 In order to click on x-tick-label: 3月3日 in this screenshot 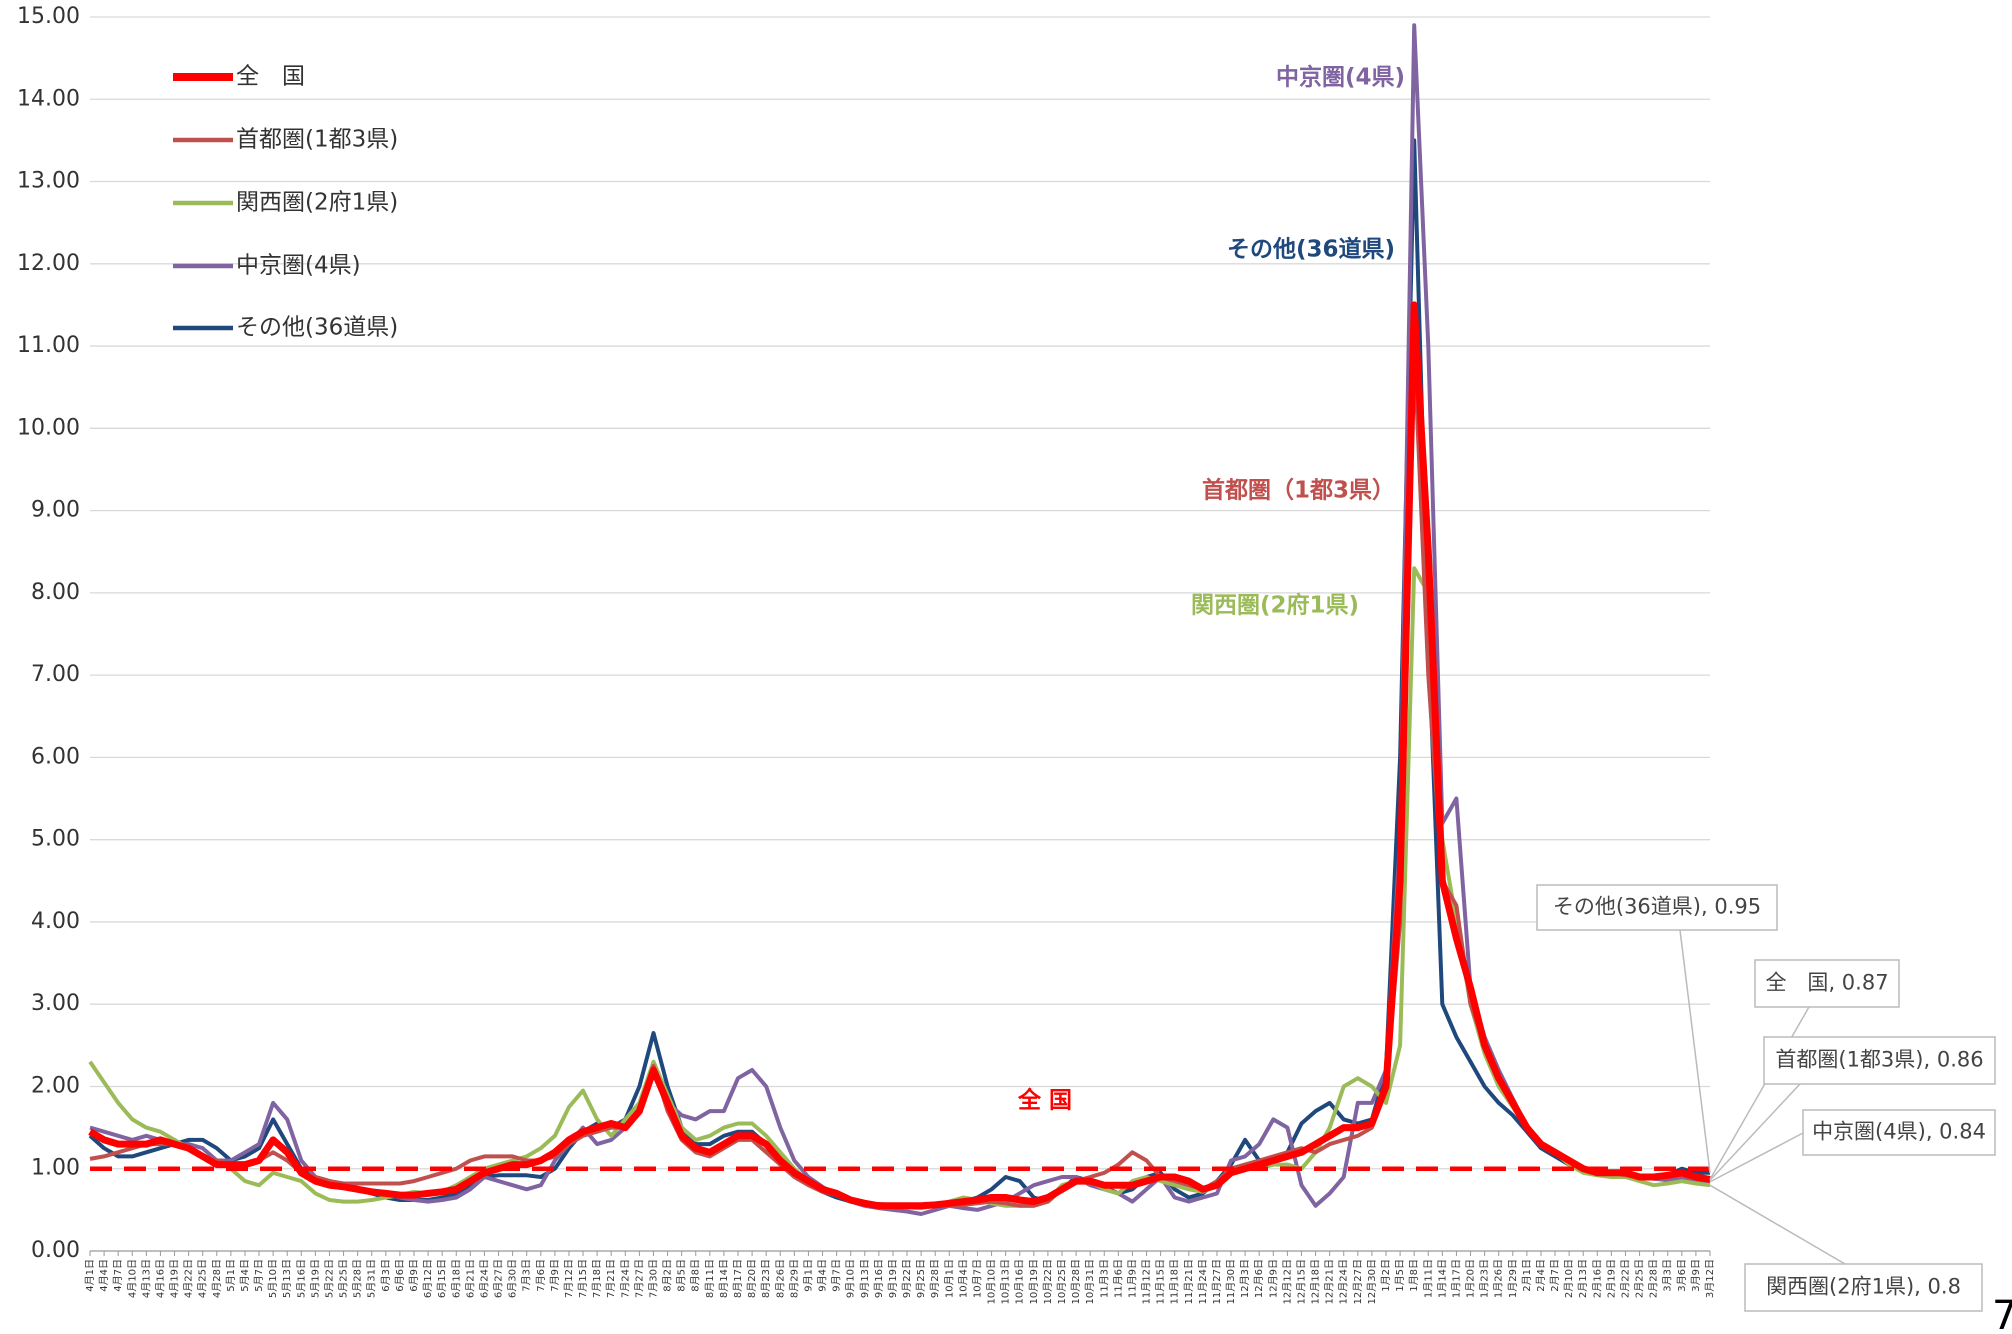, I will do `click(1668, 1275)`.